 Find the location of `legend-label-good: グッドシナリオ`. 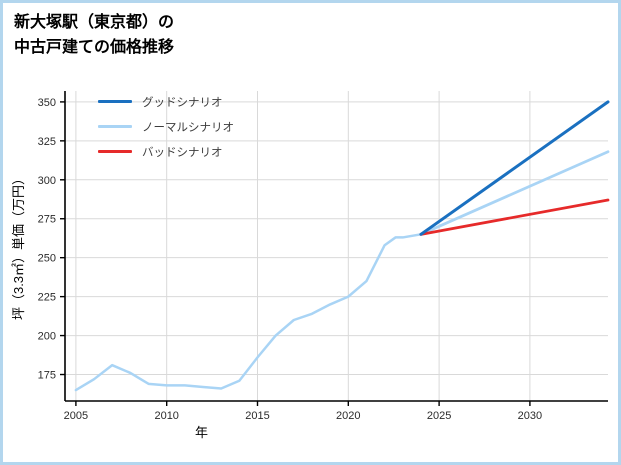

legend-label-good: グッドシナリオ is located at coordinates (182, 102).